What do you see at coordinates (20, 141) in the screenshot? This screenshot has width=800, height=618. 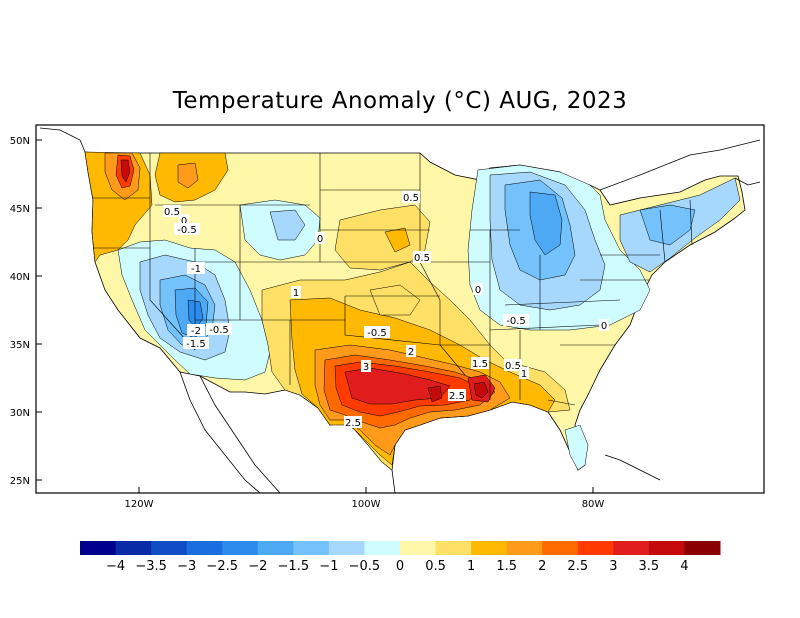 I see `lat-tick-label: 50N` at bounding box center [20, 141].